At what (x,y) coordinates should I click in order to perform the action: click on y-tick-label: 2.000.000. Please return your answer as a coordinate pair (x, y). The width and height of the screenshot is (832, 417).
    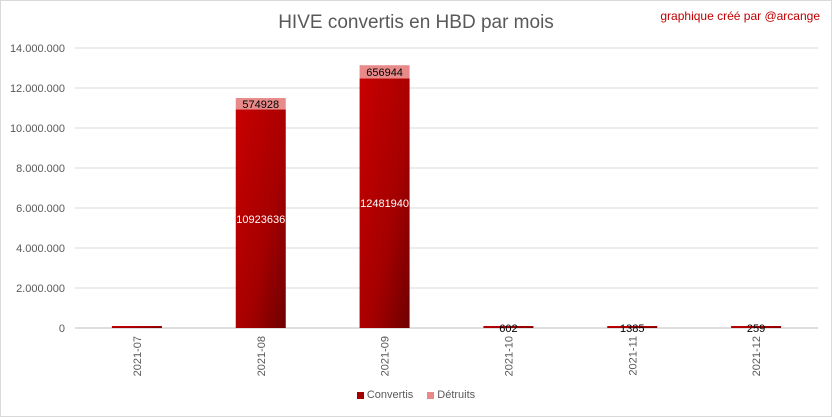
    Looking at the image, I should click on (40, 289).